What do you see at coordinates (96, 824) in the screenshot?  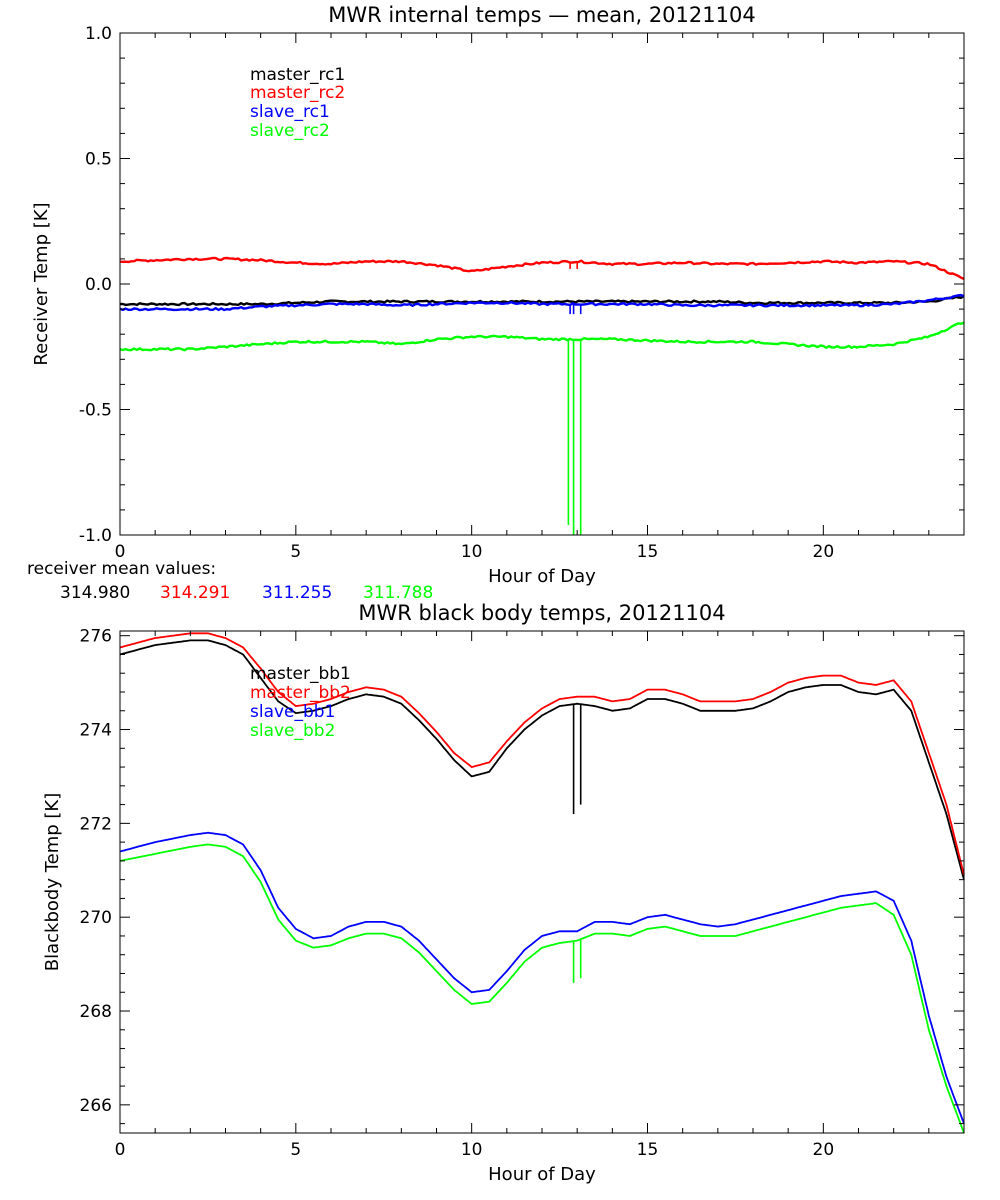 I see `blackbody-y-tick-label: 272` at bounding box center [96, 824].